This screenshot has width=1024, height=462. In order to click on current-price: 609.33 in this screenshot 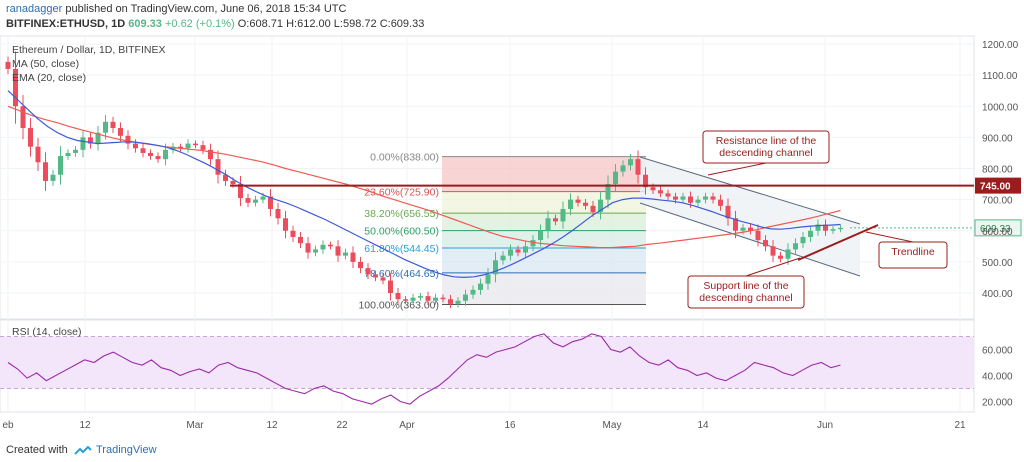, I will do `click(145, 24)`.